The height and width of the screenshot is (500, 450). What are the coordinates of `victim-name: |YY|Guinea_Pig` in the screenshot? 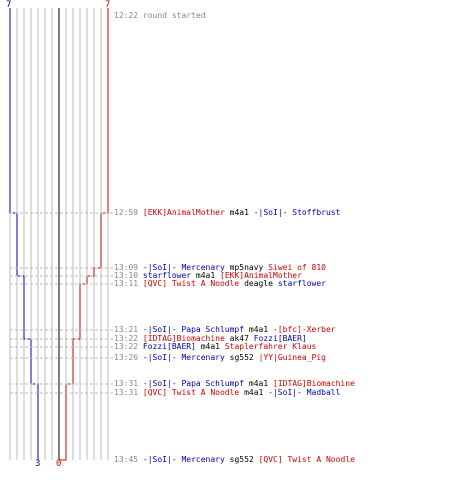 It's located at (292, 357).